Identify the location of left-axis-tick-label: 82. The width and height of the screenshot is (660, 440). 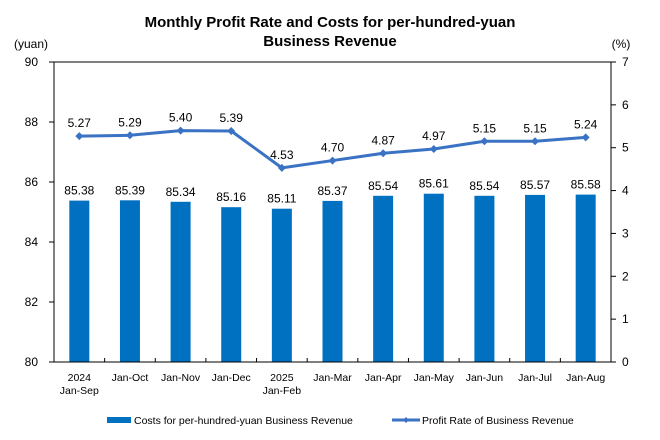
(32, 302).